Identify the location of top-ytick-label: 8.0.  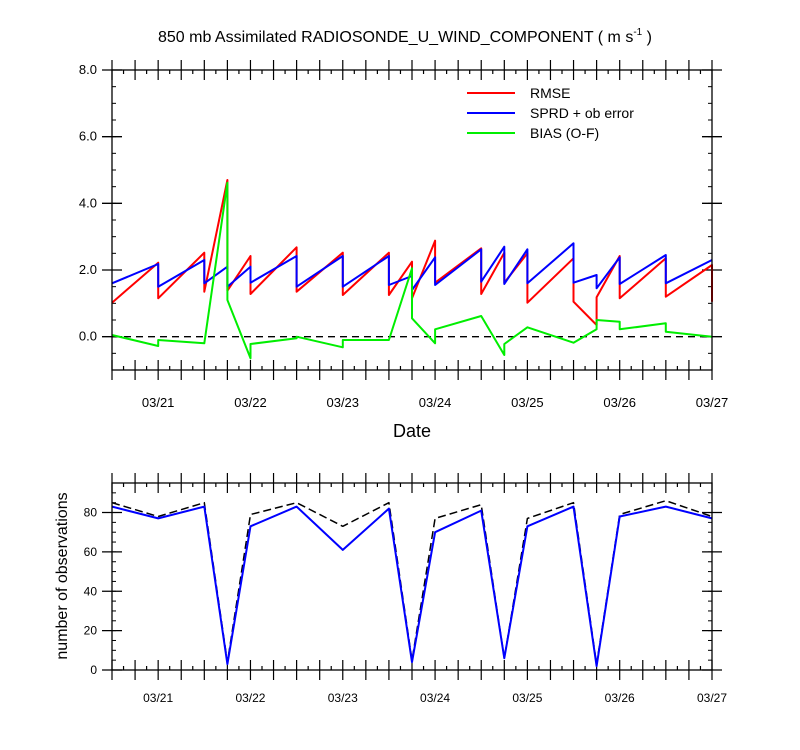
(88, 69).